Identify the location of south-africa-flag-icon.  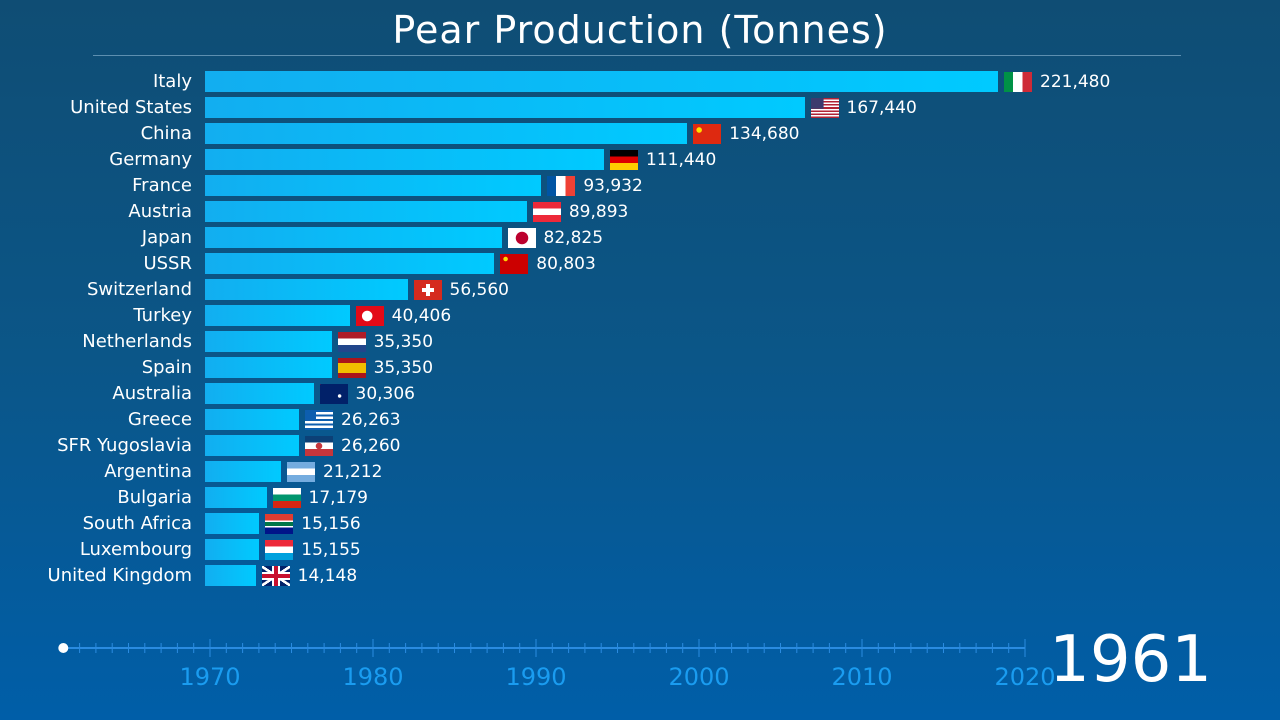
(279, 524).